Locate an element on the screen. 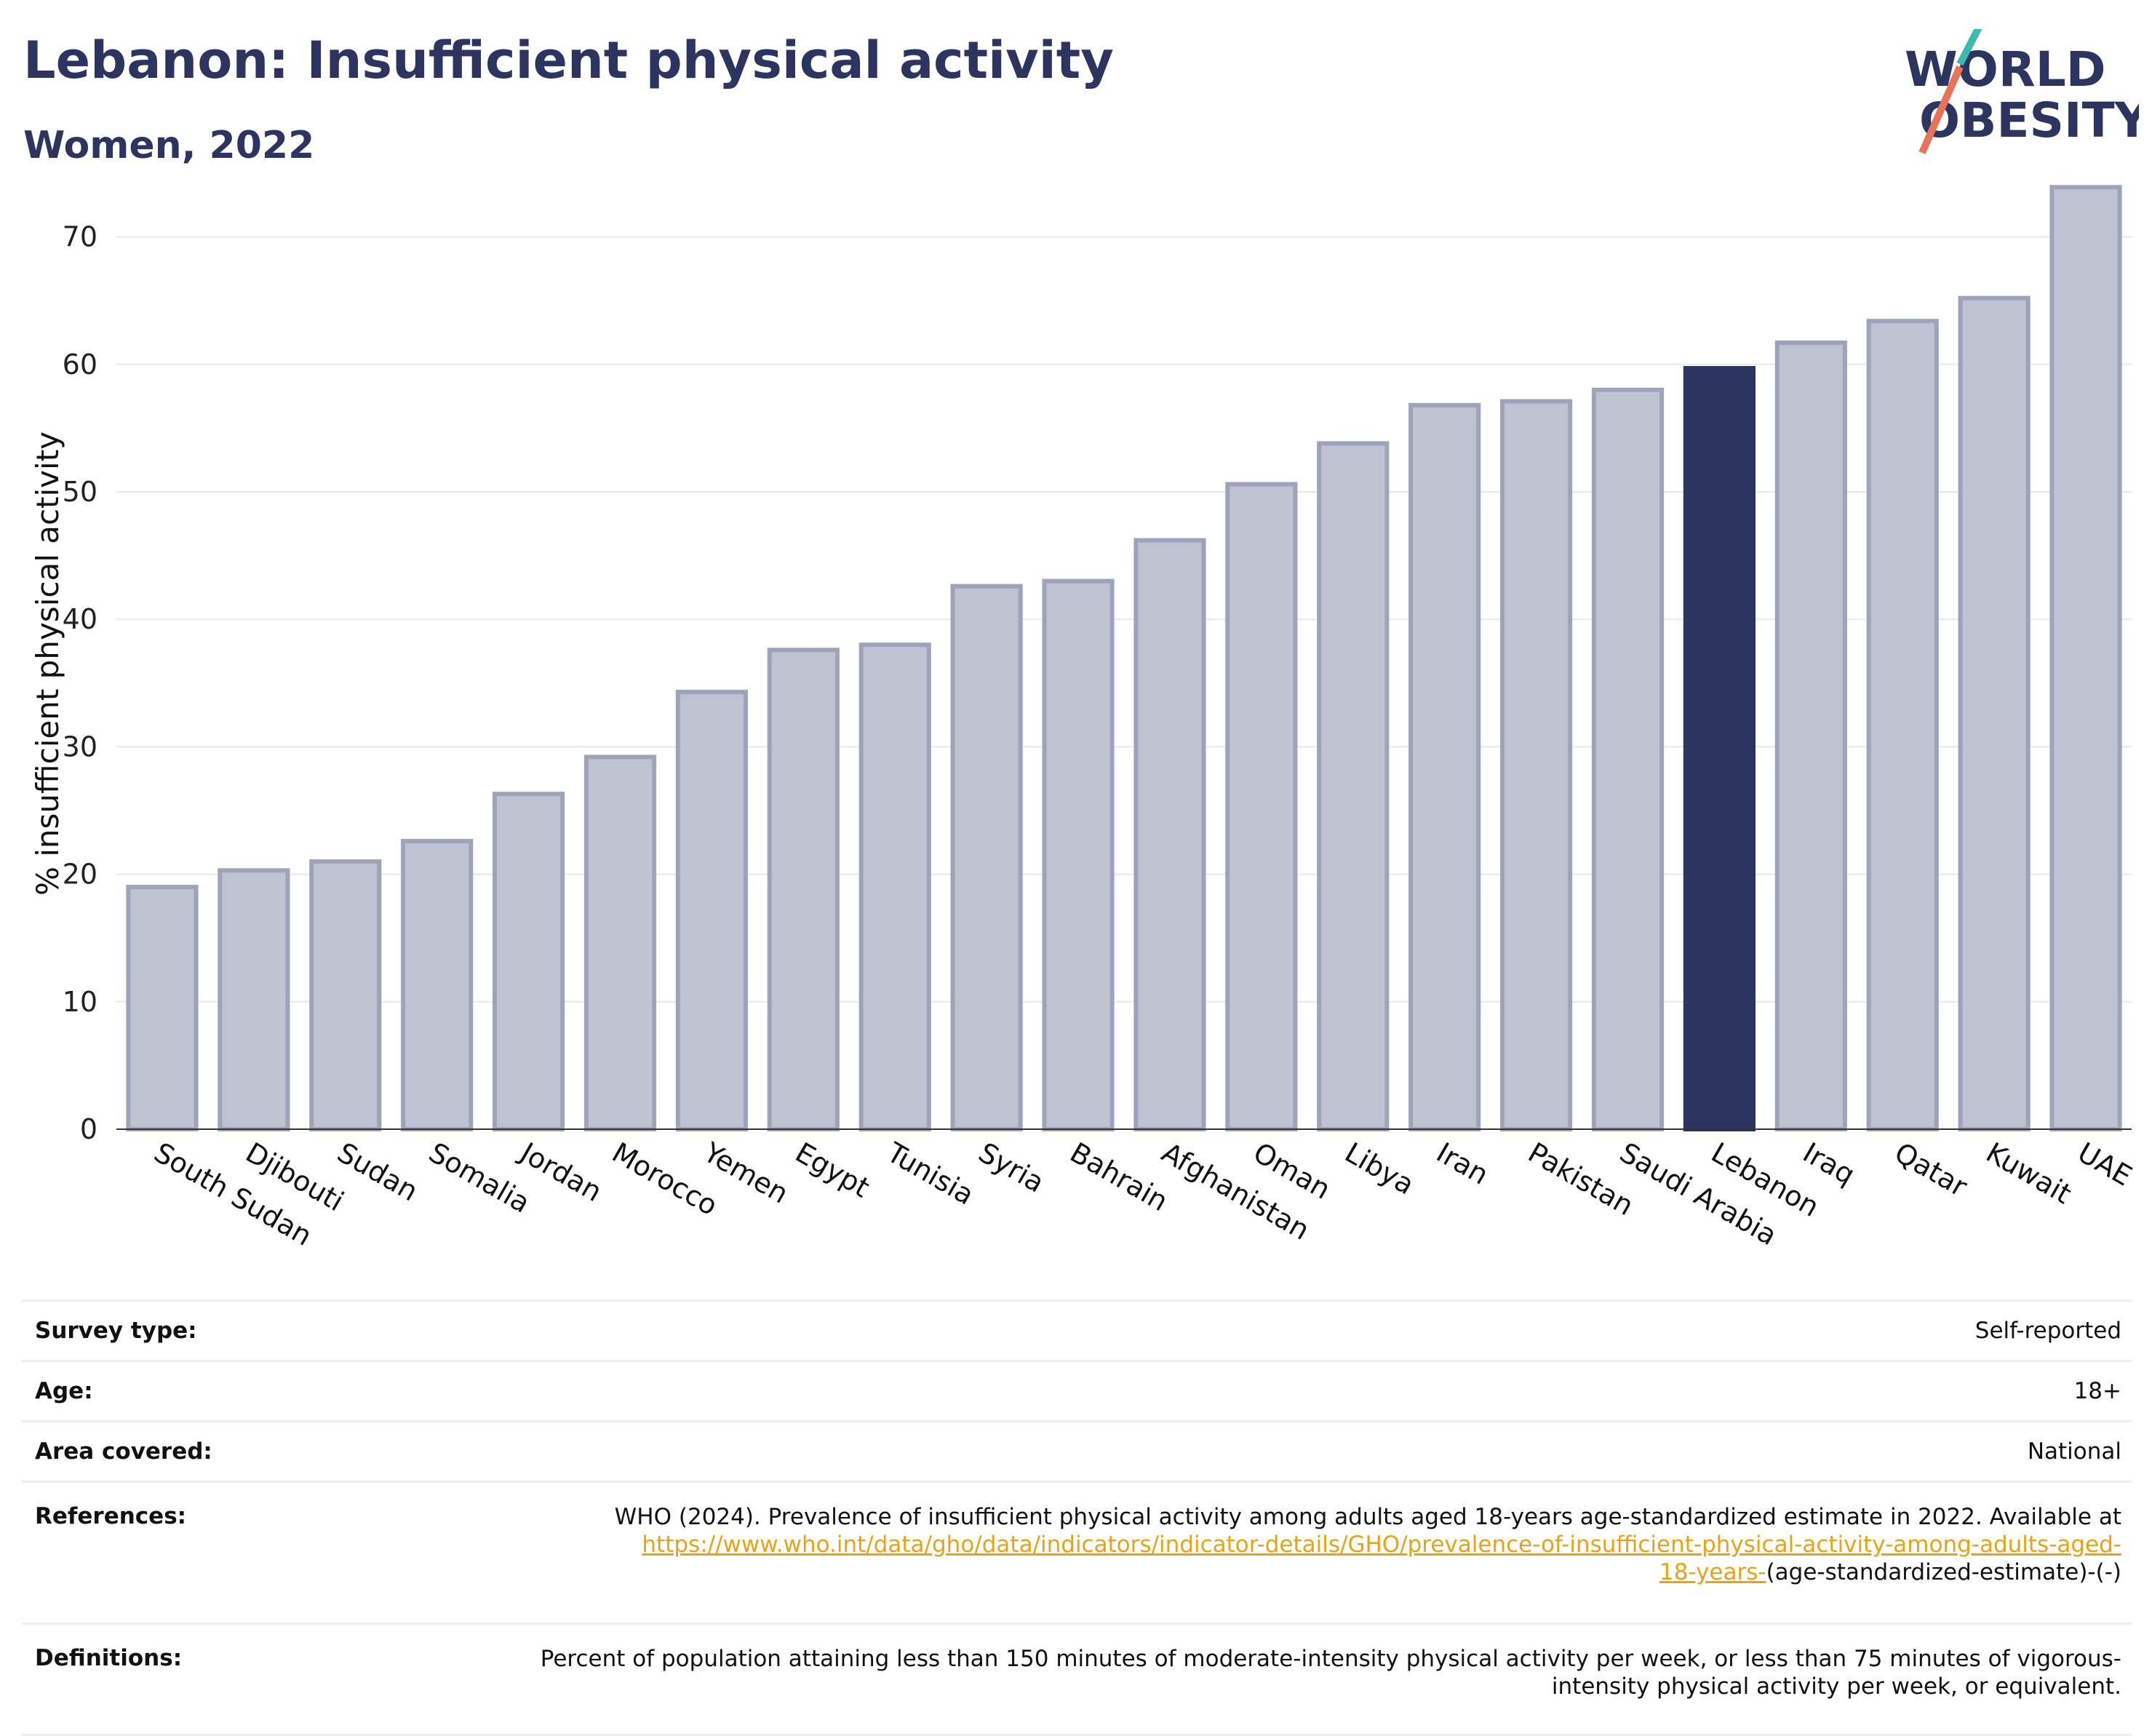  x-tick-label: Egypt is located at coordinates (833, 1170).